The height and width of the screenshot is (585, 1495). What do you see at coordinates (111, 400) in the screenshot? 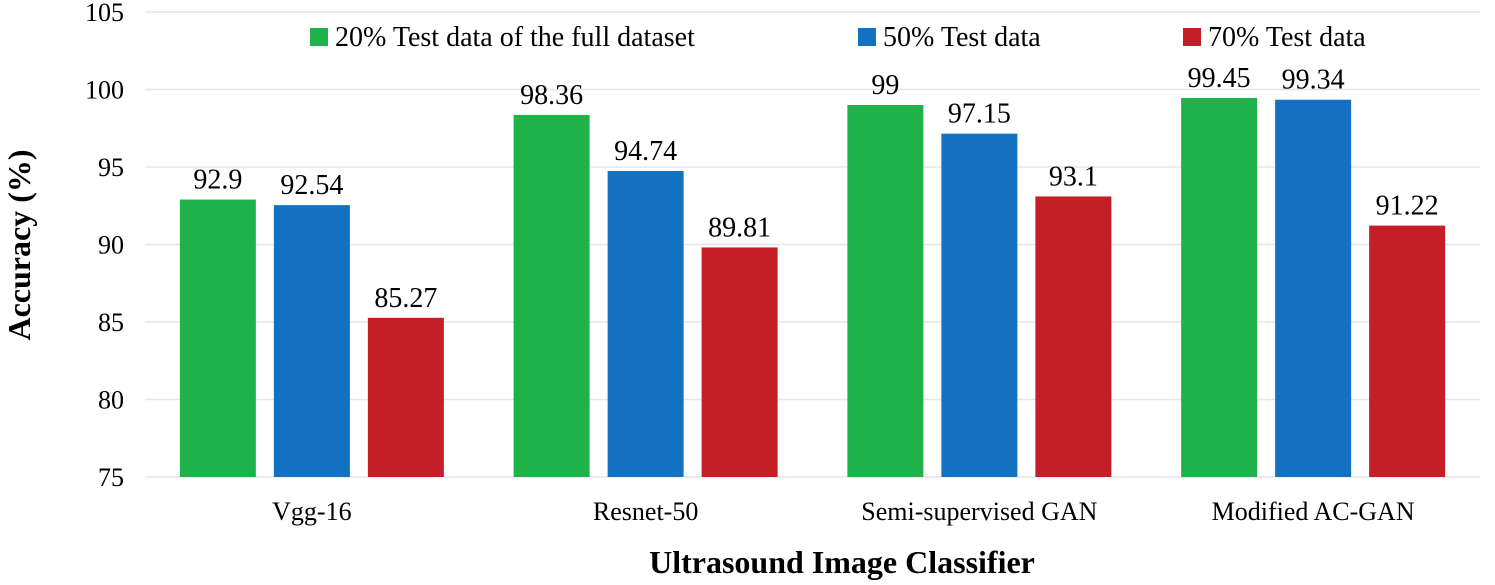
I see `y-tick-label: 80` at bounding box center [111, 400].